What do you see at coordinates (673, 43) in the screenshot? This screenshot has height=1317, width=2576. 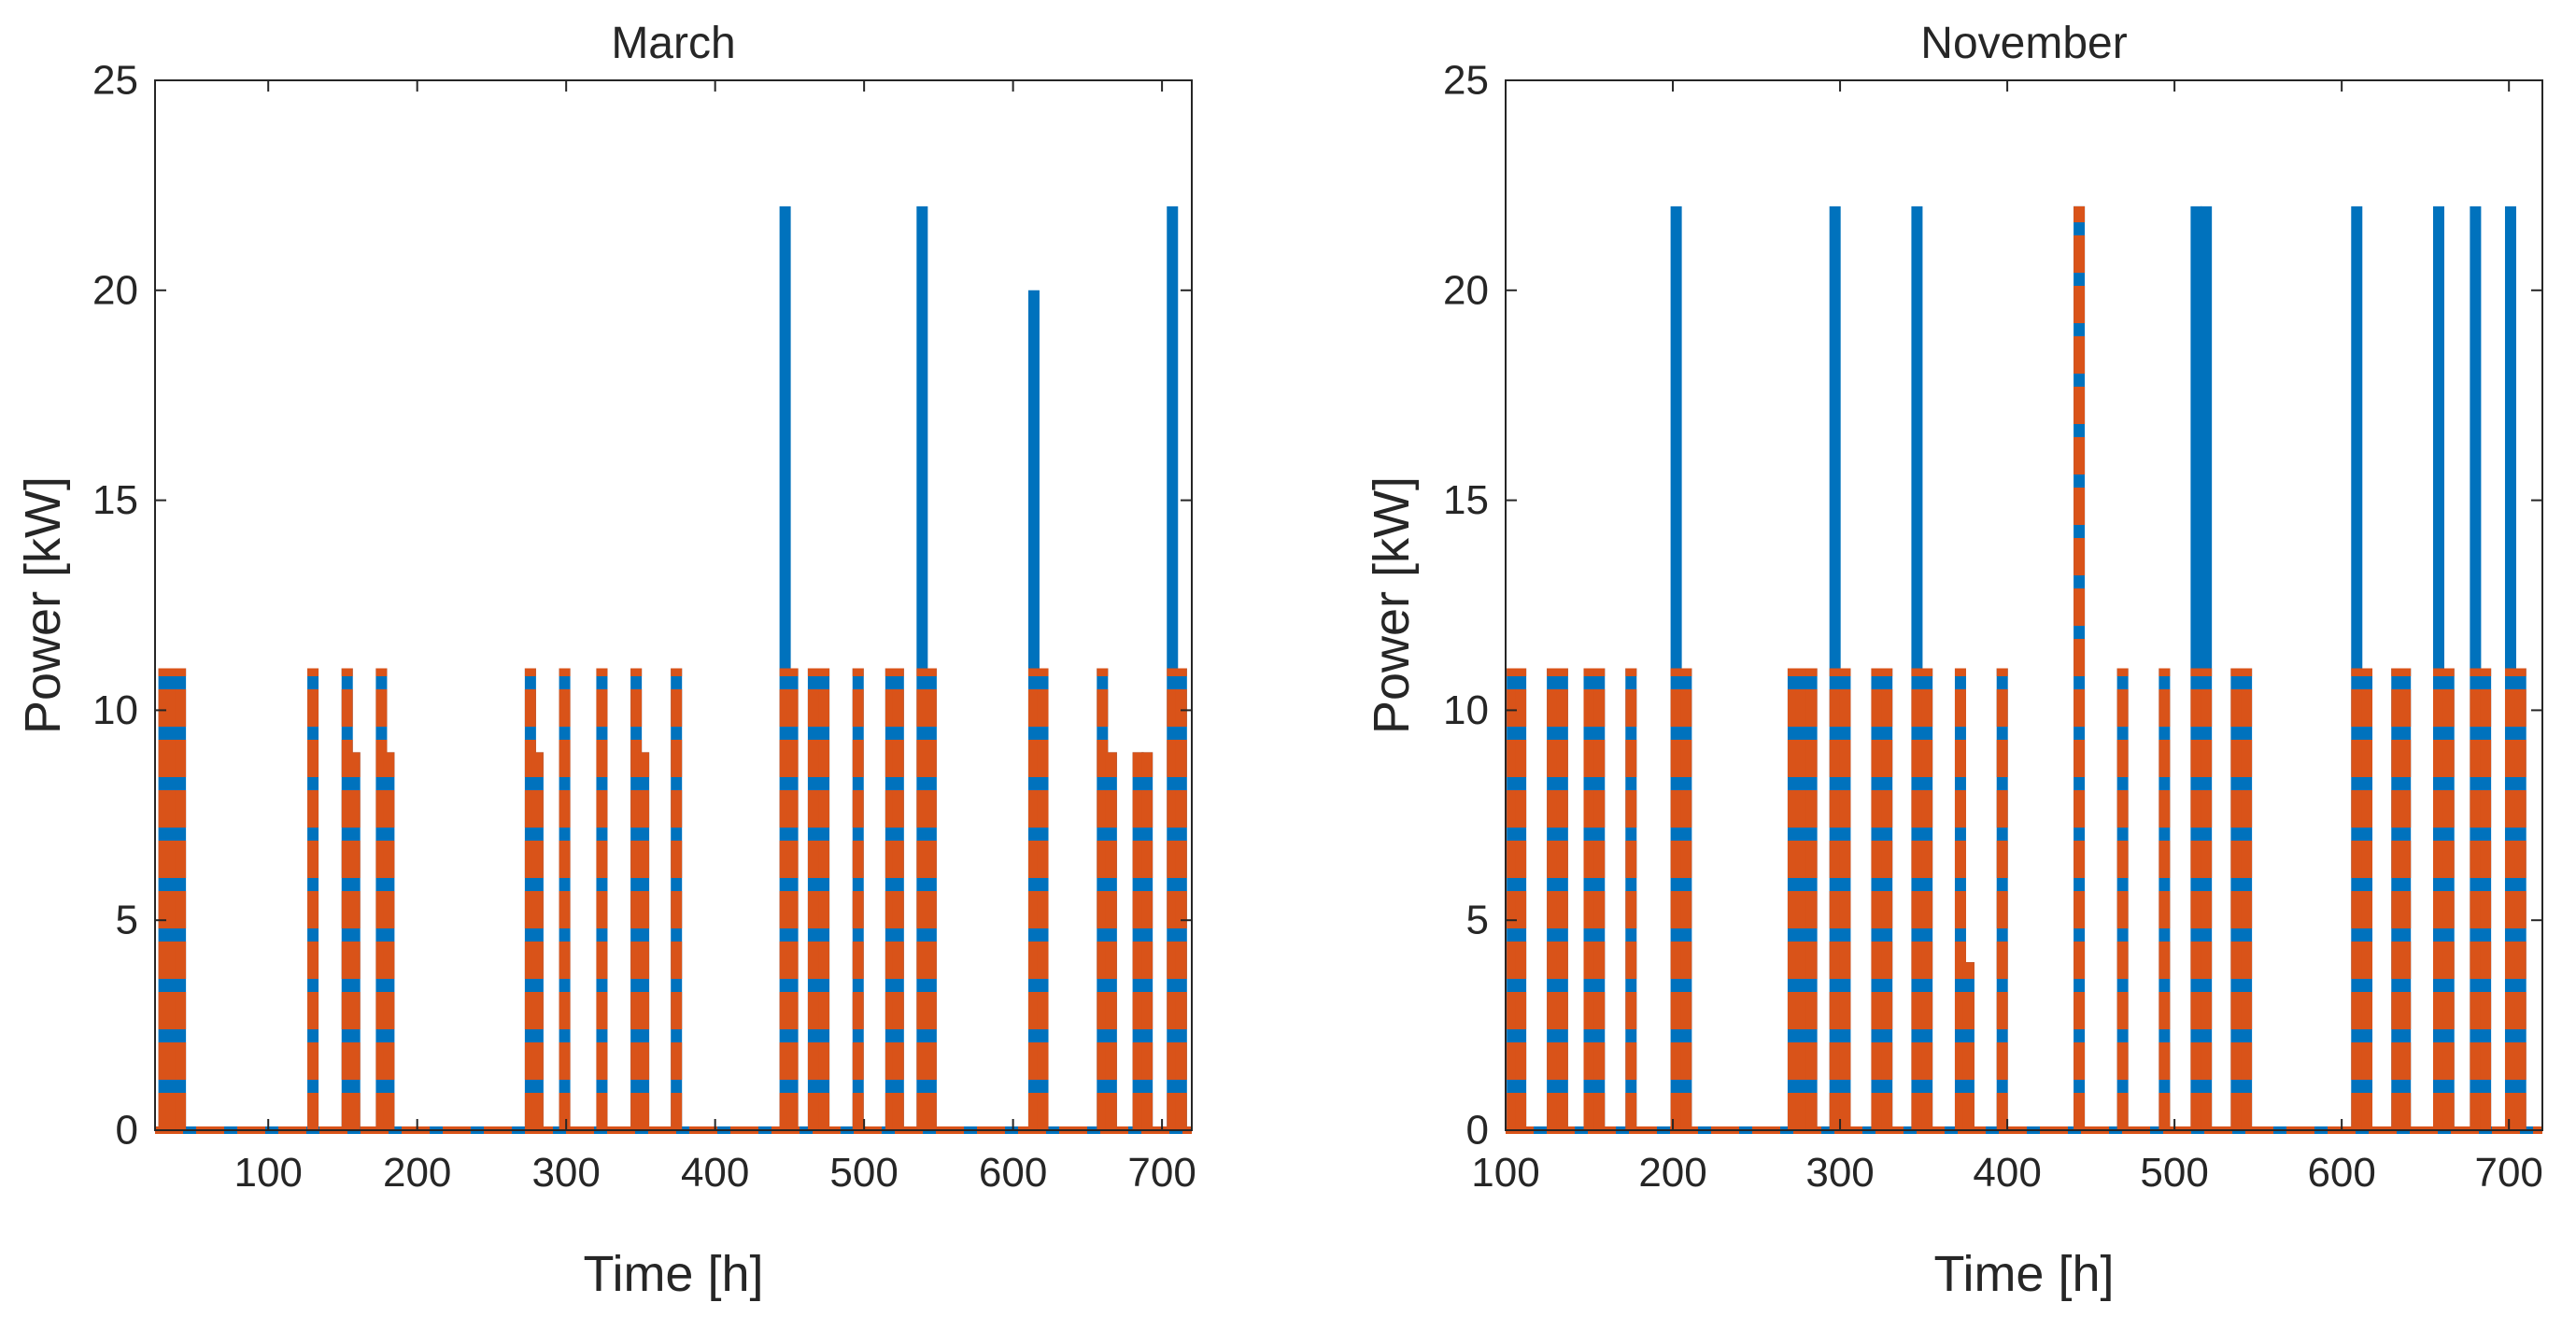 I see `chart-title: March` at bounding box center [673, 43].